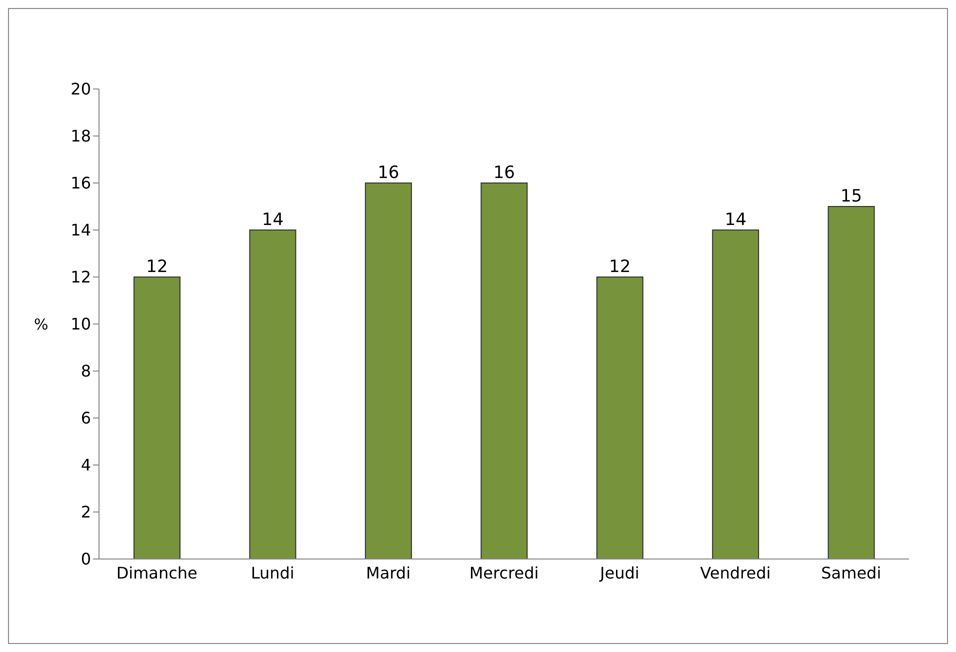  I want to click on y-tick-label: 12, so click(80, 277).